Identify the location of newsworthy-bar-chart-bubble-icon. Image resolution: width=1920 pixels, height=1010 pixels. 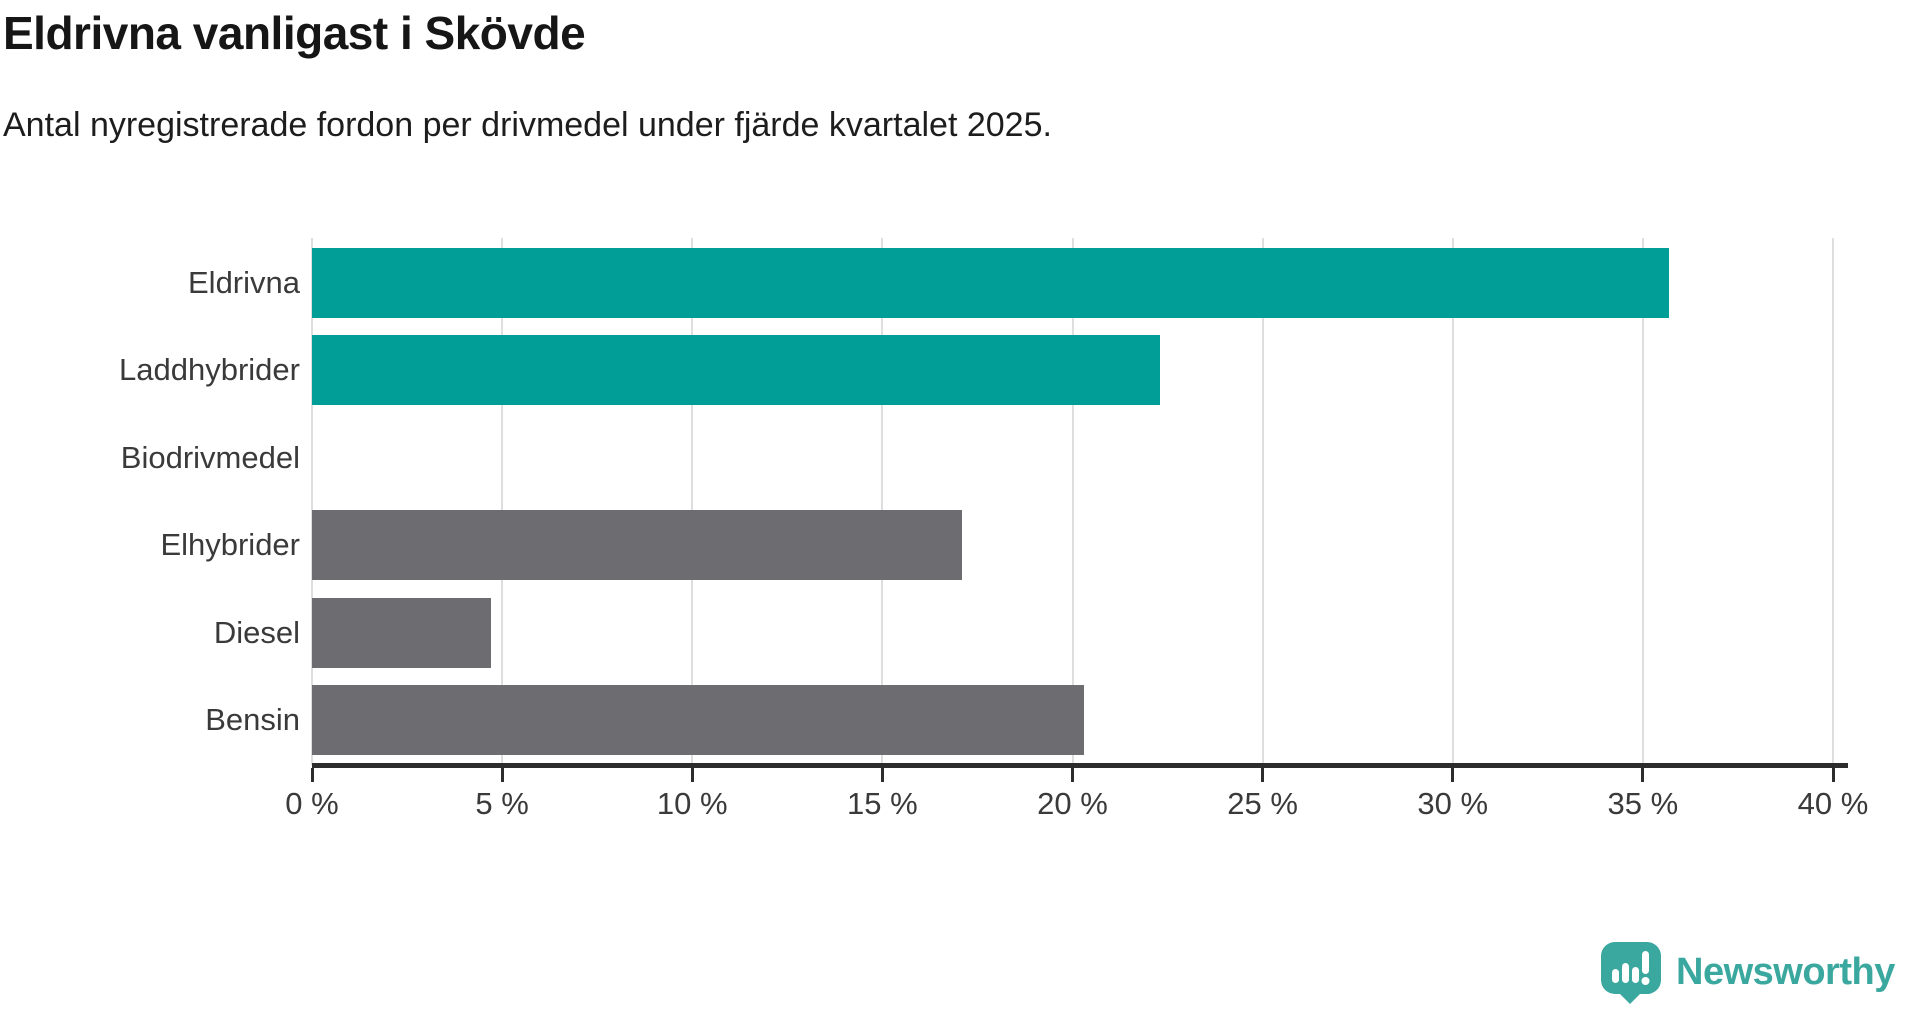
(1631, 973).